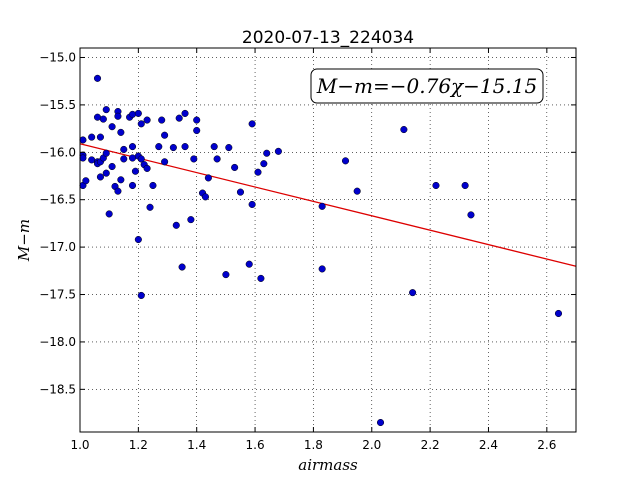 This screenshot has width=640, height=480. Describe the element at coordinates (138, 445) in the screenshot. I see `x-tick-label: 1.2` at that location.